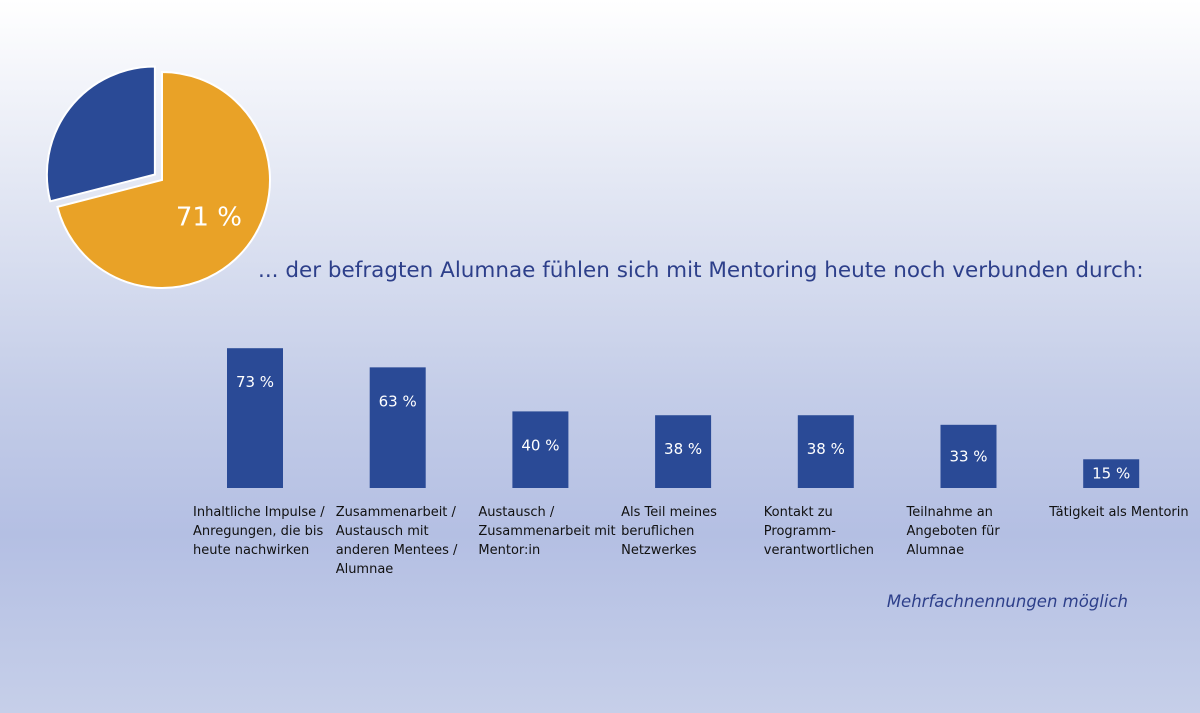 The height and width of the screenshot is (713, 1200). Describe the element at coordinates (669, 531) in the screenshot. I see `category-label: Als Teil meines beruflichen Netzwerkes` at that location.